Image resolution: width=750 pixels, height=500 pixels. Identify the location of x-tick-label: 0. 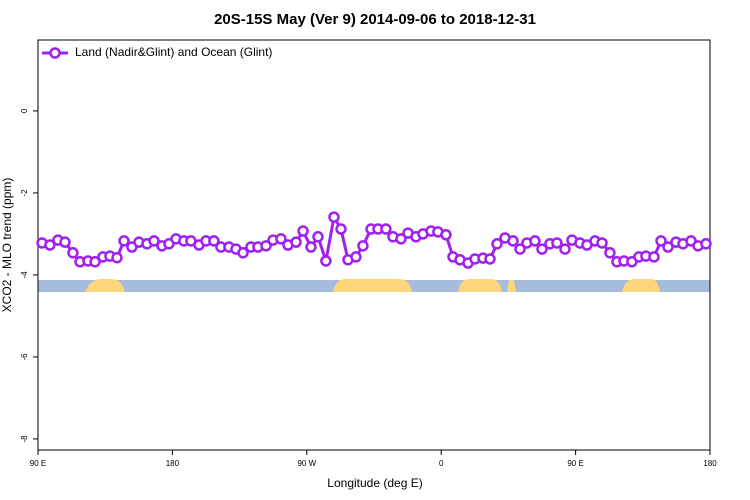
(441, 463).